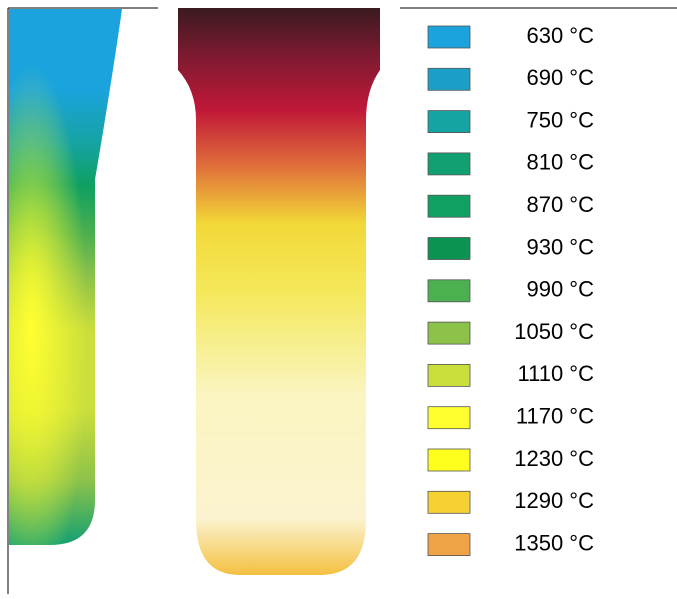 The image size is (677, 599). Describe the element at coordinates (560, 119) in the screenshot. I see `legend-label: 750 °C` at that location.